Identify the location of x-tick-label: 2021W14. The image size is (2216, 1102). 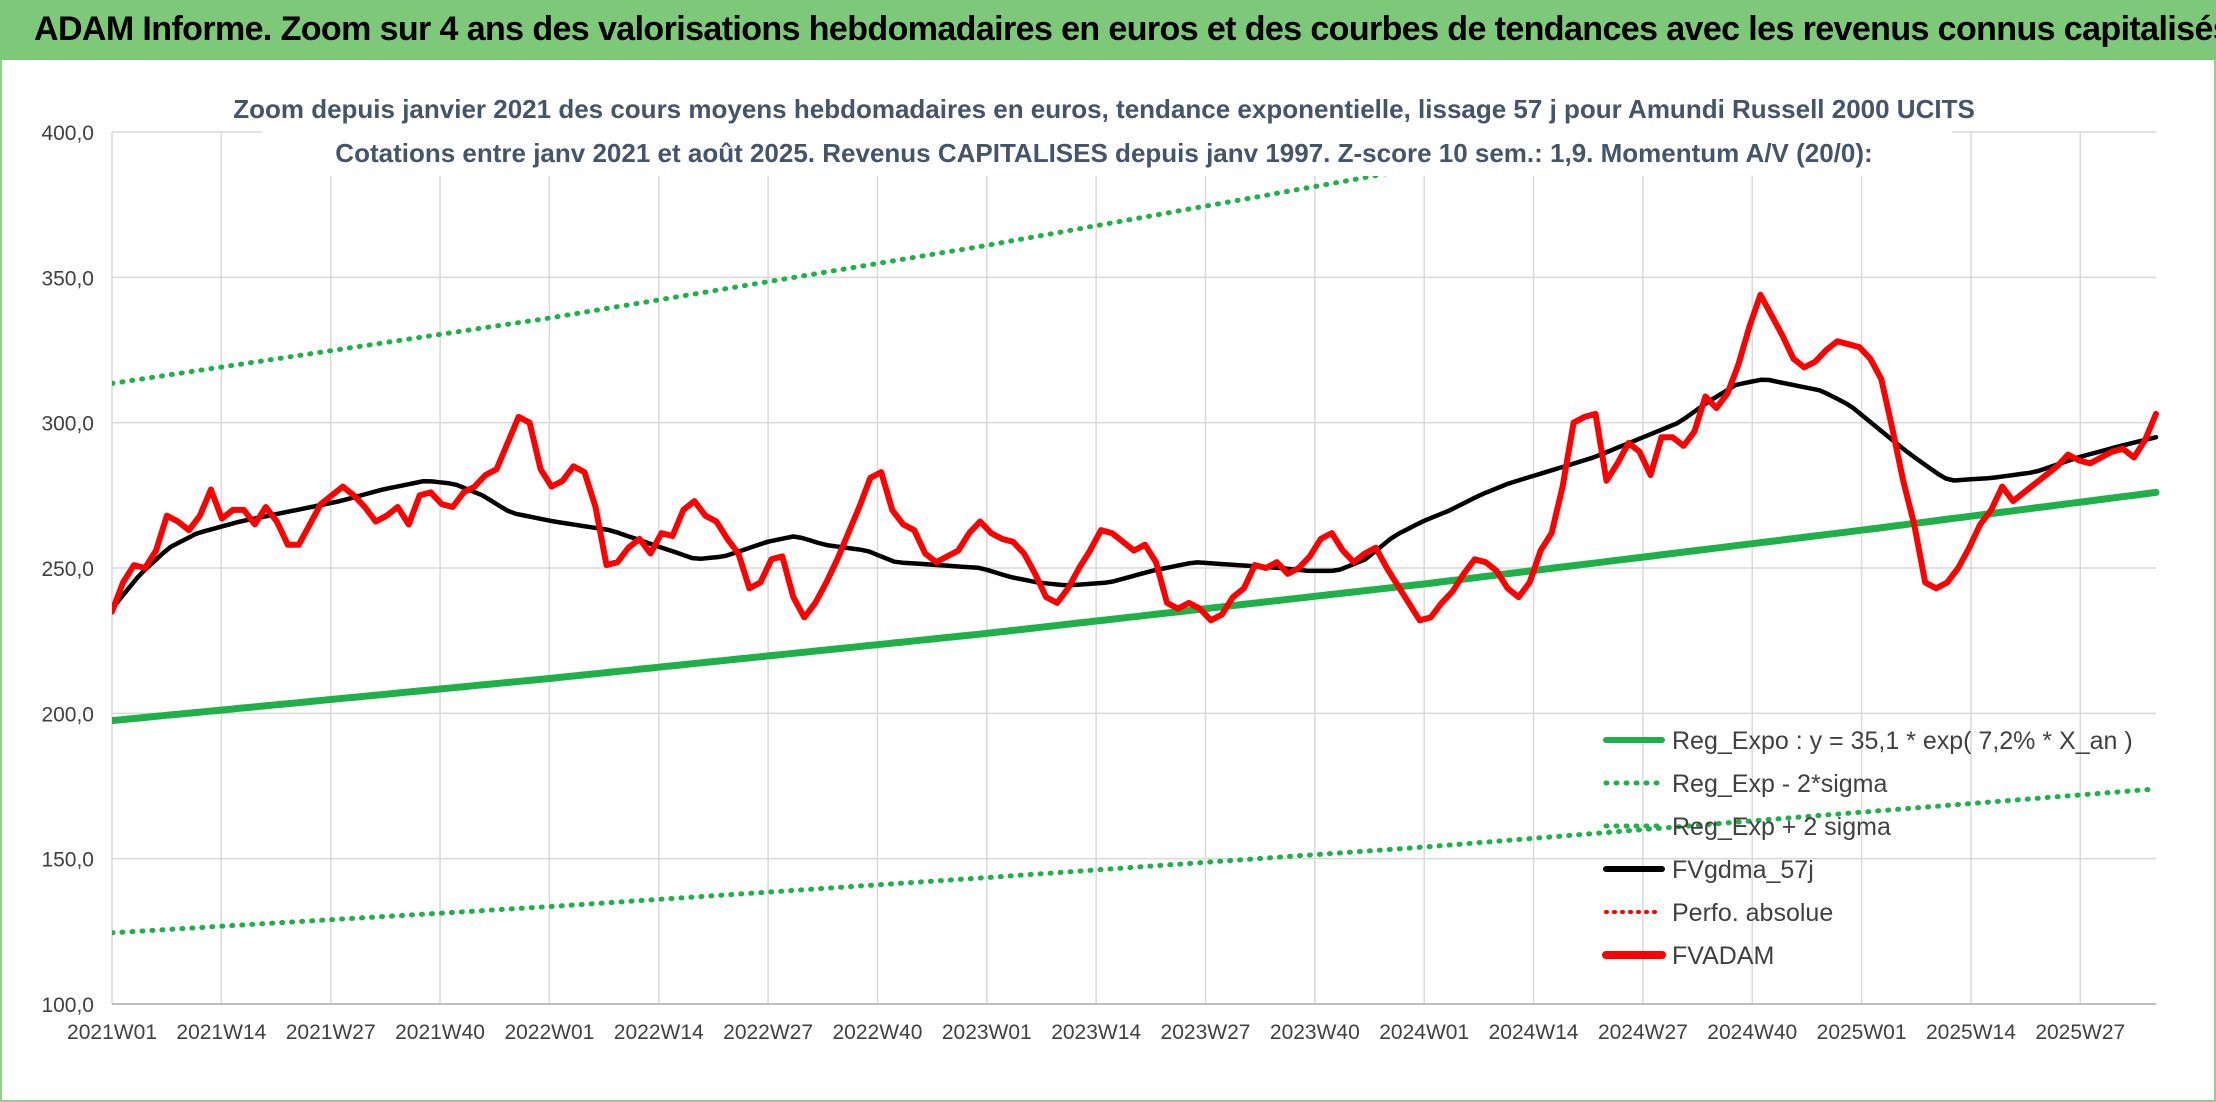
(221, 1032).